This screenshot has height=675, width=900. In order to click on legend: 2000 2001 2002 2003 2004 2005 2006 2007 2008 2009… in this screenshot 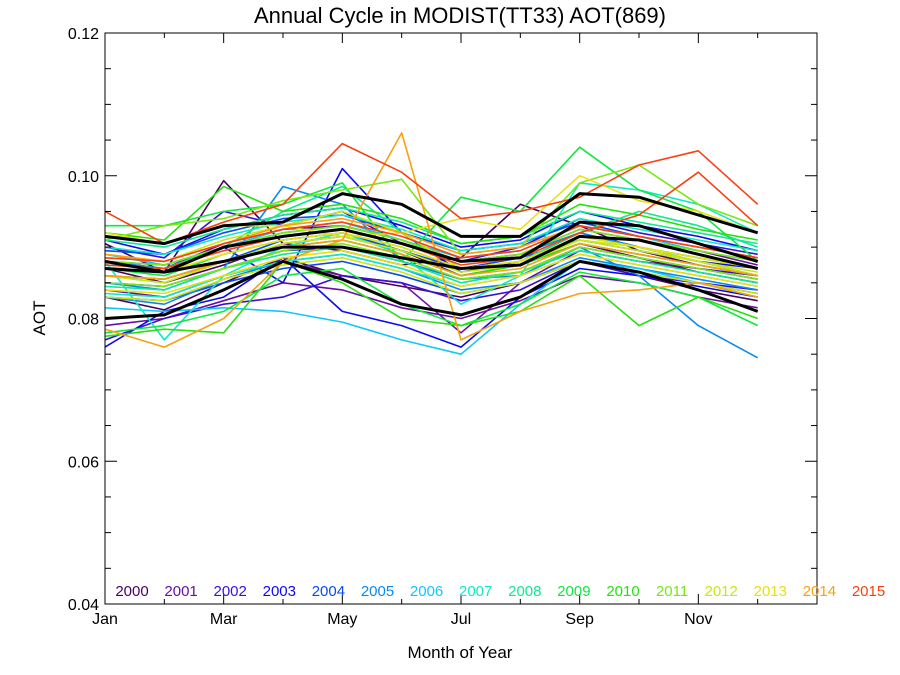, I will do `click(500, 591)`.